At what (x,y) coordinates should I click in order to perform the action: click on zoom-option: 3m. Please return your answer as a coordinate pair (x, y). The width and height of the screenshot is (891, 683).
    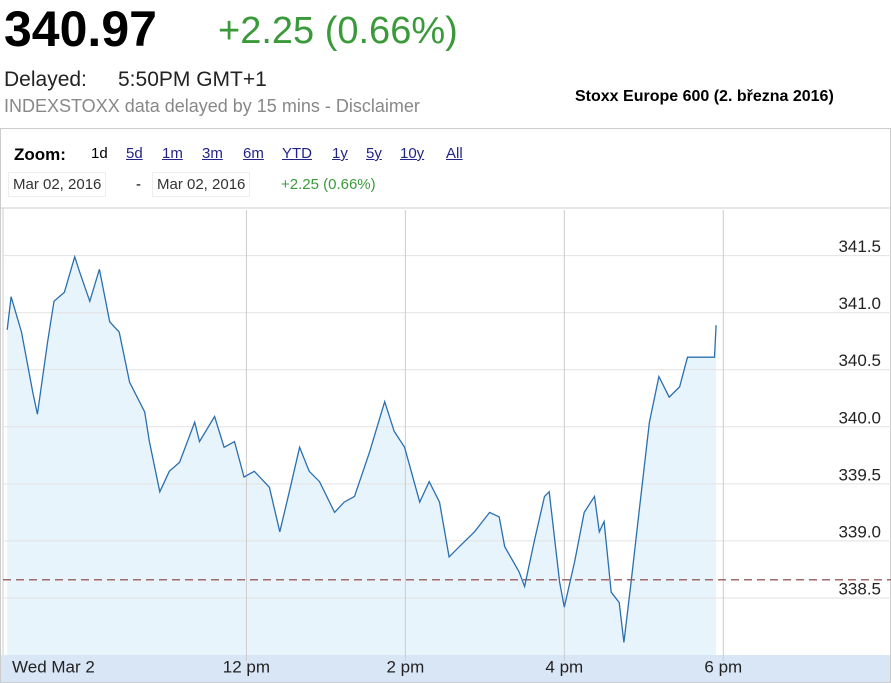
    Looking at the image, I should click on (212, 153).